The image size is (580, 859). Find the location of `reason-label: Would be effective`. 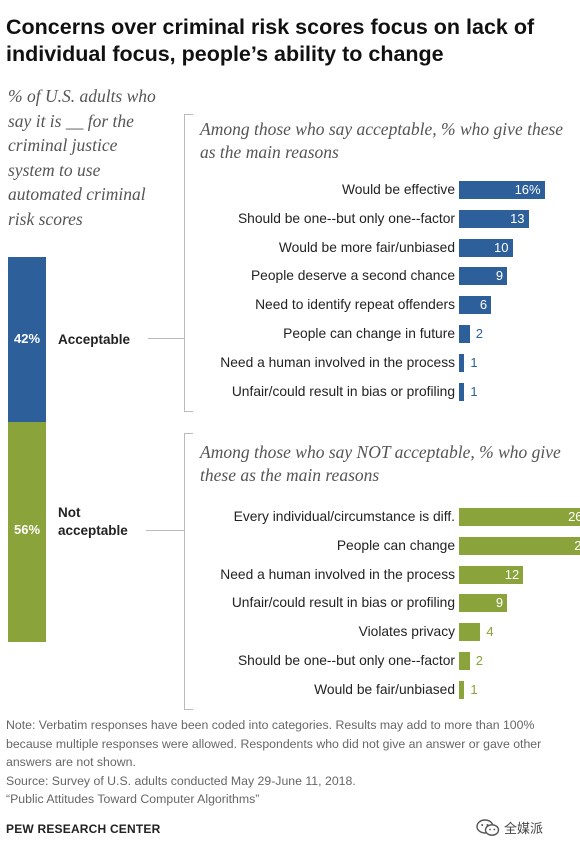

reason-label: Would be effective is located at coordinates (398, 189).